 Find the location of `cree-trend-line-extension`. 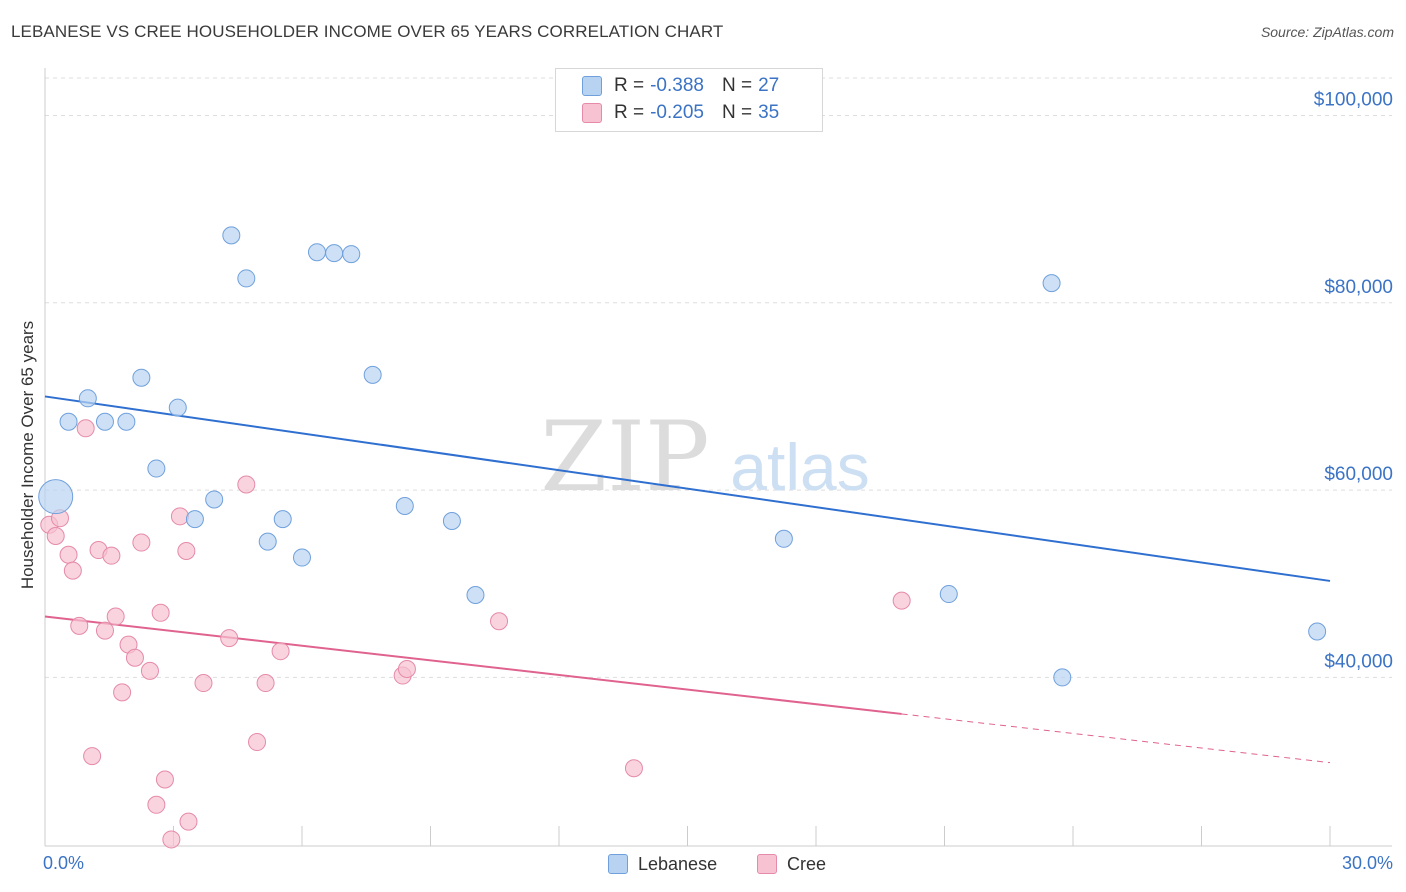

cree-trend-line-extension is located at coordinates (1116, 738).